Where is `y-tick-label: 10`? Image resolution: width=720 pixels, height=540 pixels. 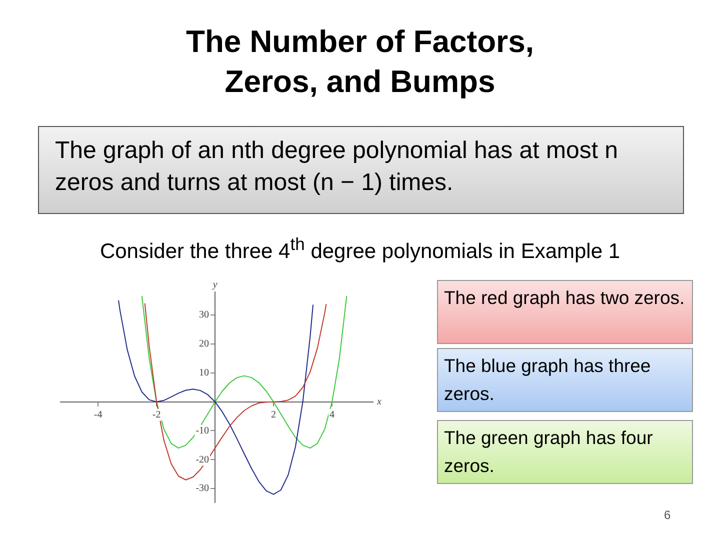
y-tick-label: 10 is located at coordinates (204, 373).